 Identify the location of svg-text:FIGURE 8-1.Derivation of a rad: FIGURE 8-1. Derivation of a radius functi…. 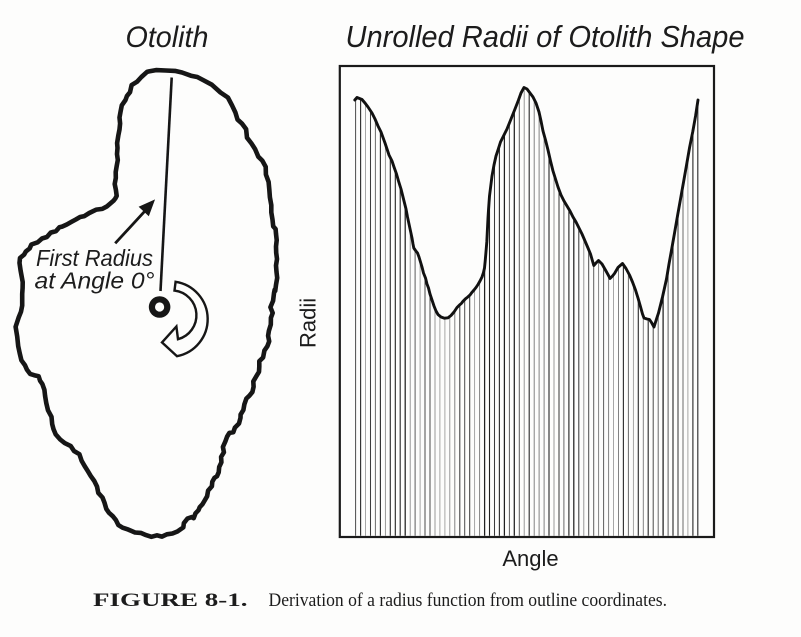
(380, 601).